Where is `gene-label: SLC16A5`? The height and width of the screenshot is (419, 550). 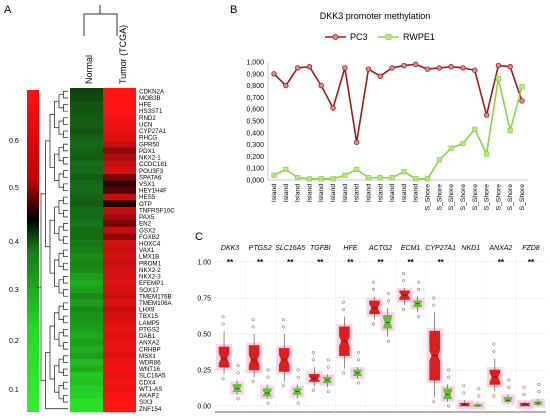 gene-label: SLC16A5 is located at coordinates (290, 248).